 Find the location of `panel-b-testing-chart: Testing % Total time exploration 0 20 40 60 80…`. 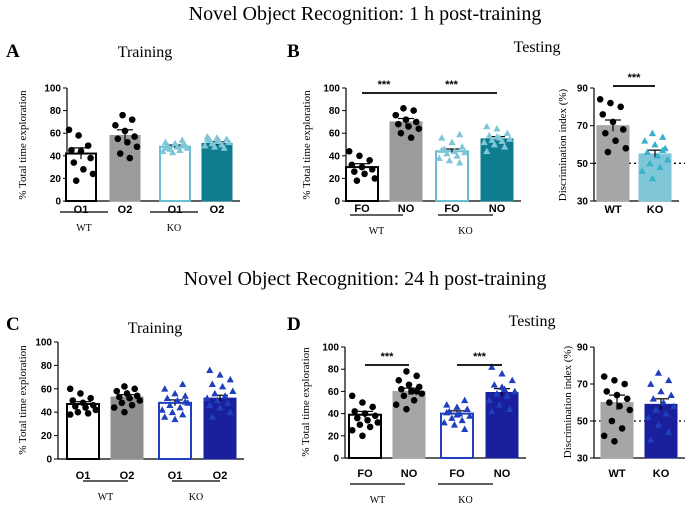

panel-b-testing-chart: Testing % Total time exploration 0 20 40 60 80… is located at coordinates (430, 138).